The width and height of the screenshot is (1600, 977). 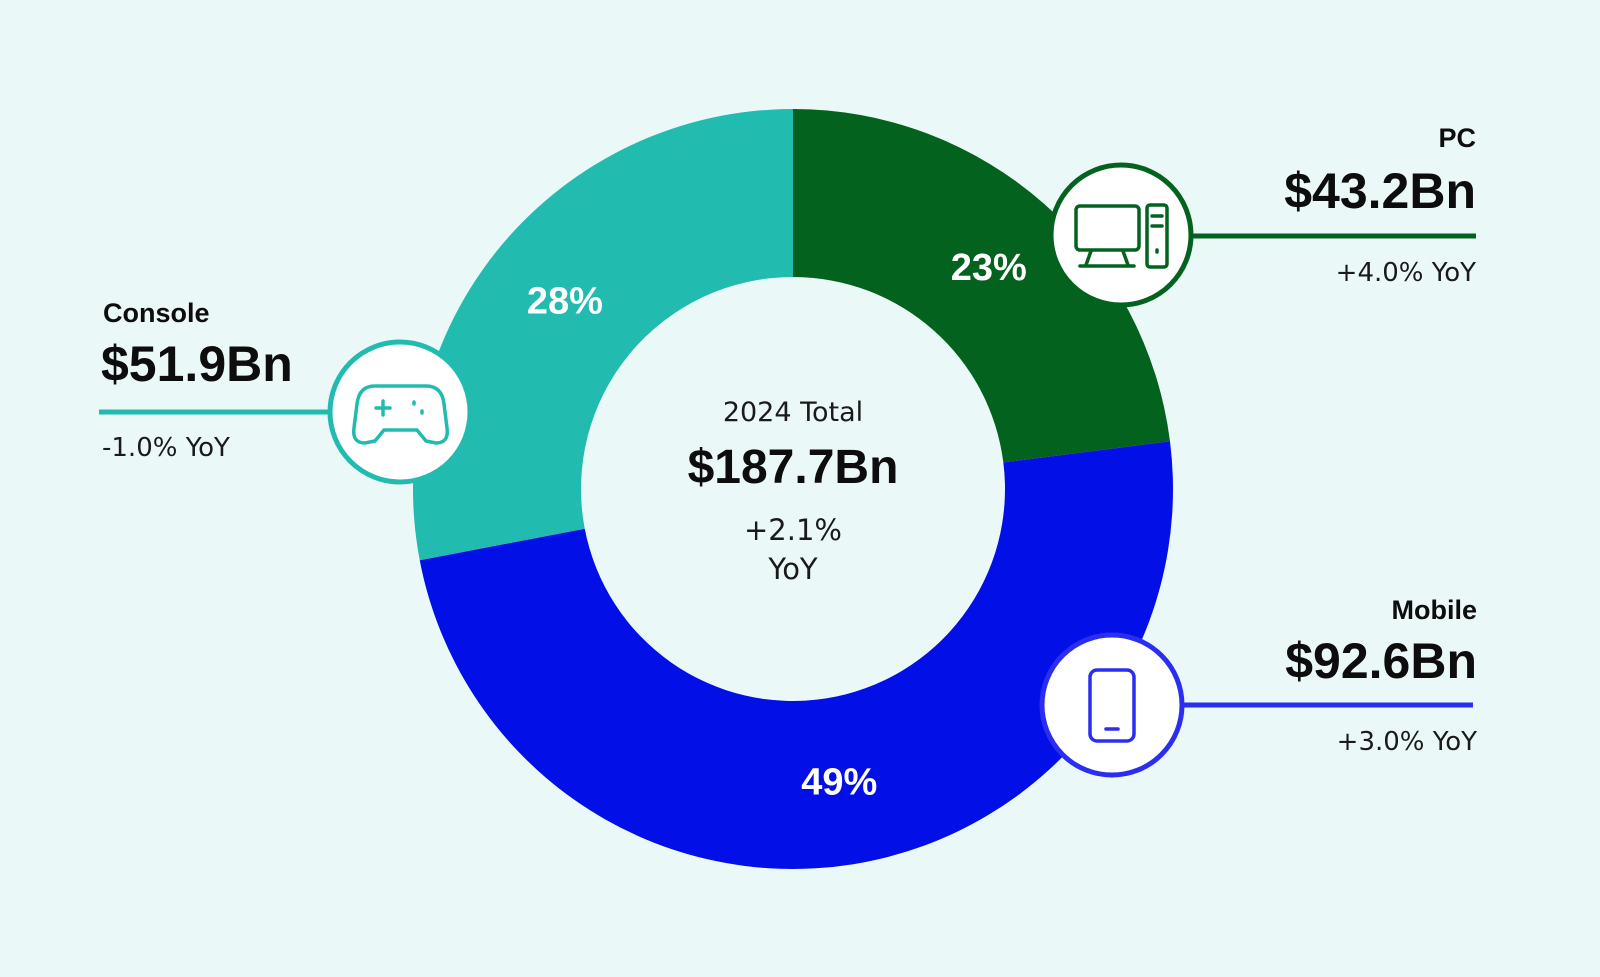 I want to click on console-value: $51.9Bn, so click(x=197, y=364).